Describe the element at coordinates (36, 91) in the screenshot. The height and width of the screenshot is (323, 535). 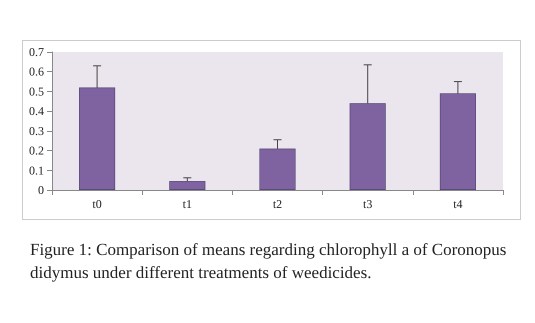
I see `y-tick-label: 0.5` at that location.